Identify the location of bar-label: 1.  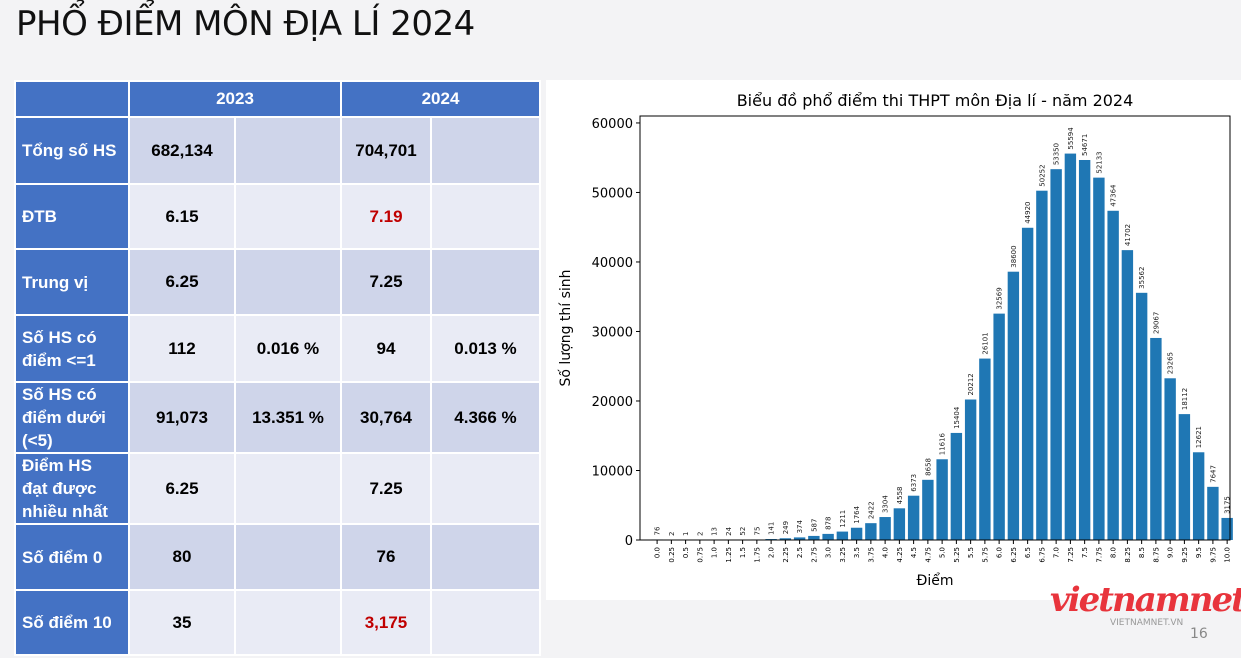
(686, 534).